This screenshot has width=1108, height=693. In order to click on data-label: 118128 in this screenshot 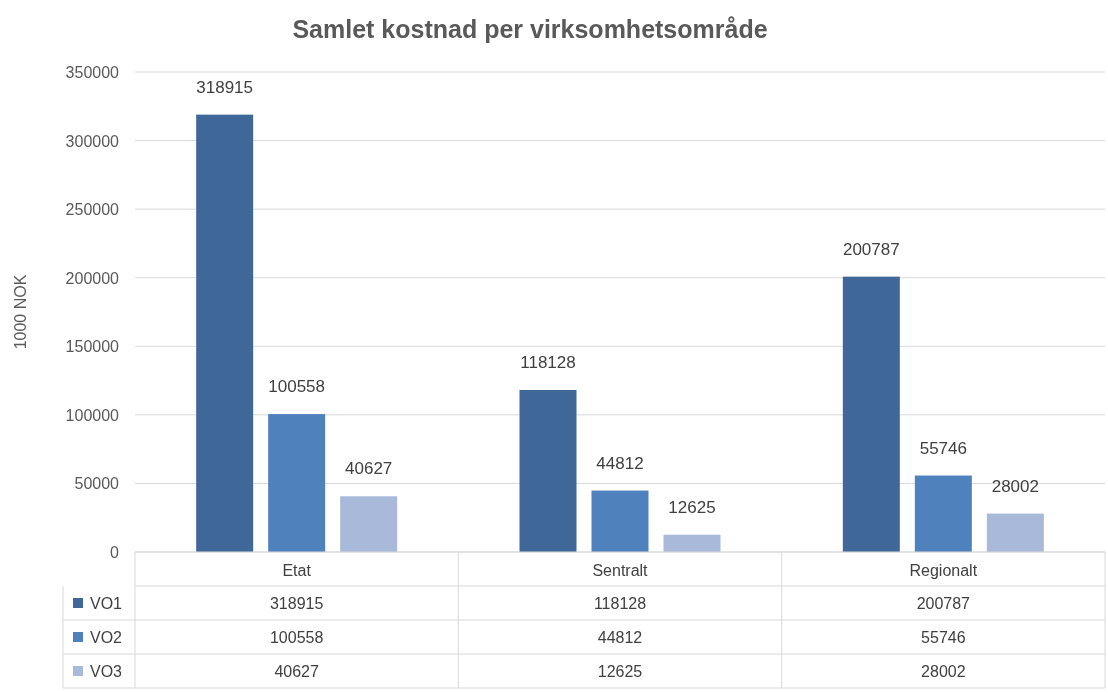, I will do `click(548, 362)`.